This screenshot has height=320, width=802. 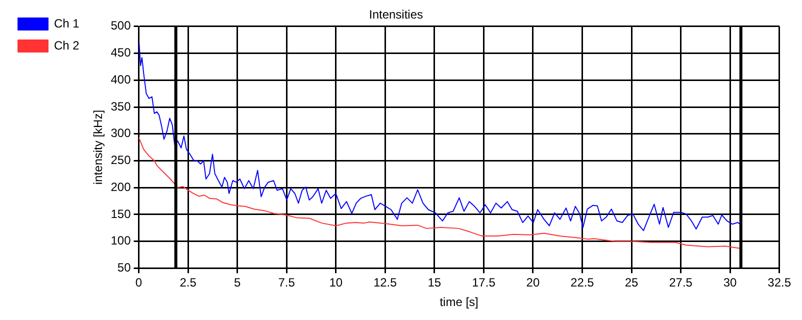 I want to click on chart-title: Intensities, so click(x=396, y=15).